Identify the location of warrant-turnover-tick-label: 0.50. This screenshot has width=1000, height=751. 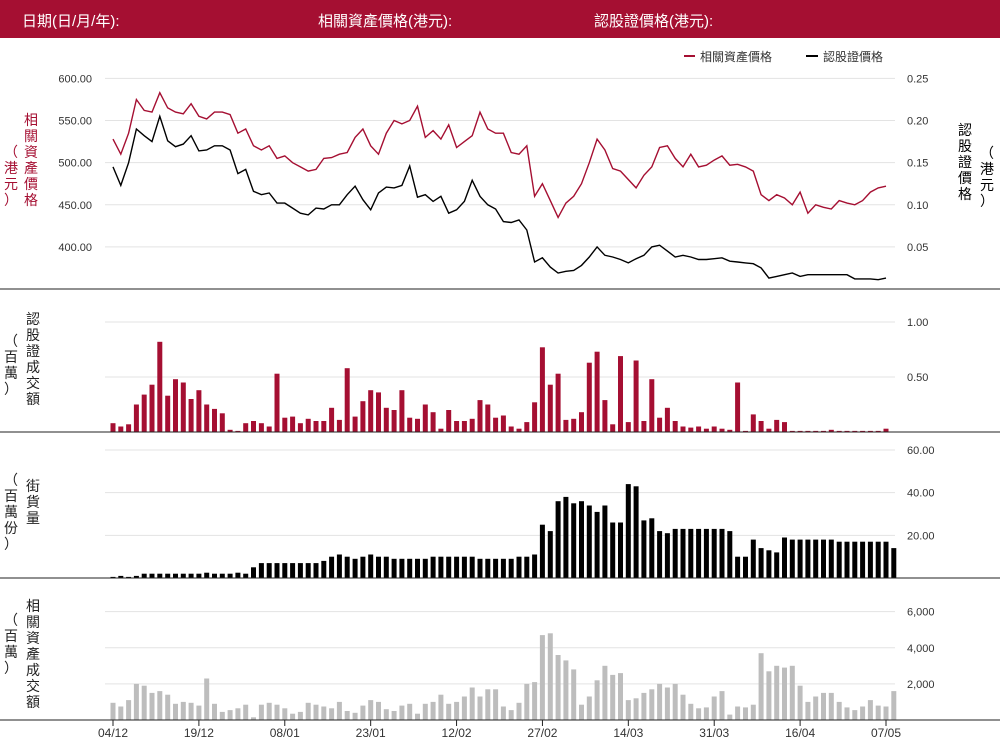
(917, 378).